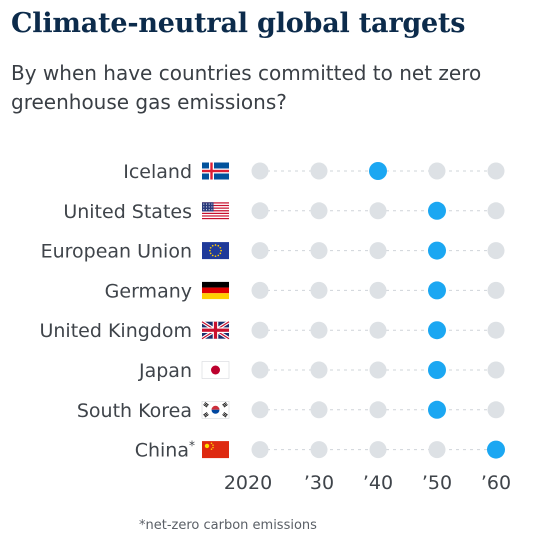 The image size is (533, 554). What do you see at coordinates (215, 251) in the screenshot?
I see `eu-flag` at bounding box center [215, 251].